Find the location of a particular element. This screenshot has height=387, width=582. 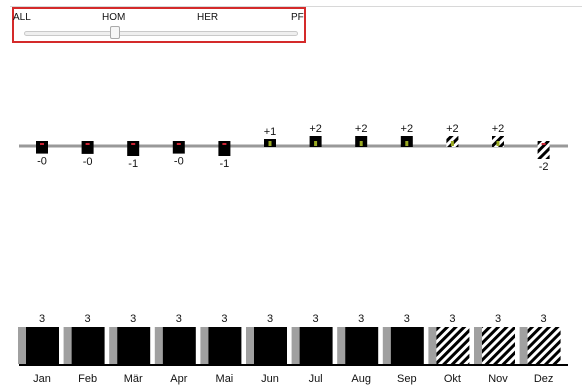

month-tick-label: Dez is located at coordinates (544, 379).